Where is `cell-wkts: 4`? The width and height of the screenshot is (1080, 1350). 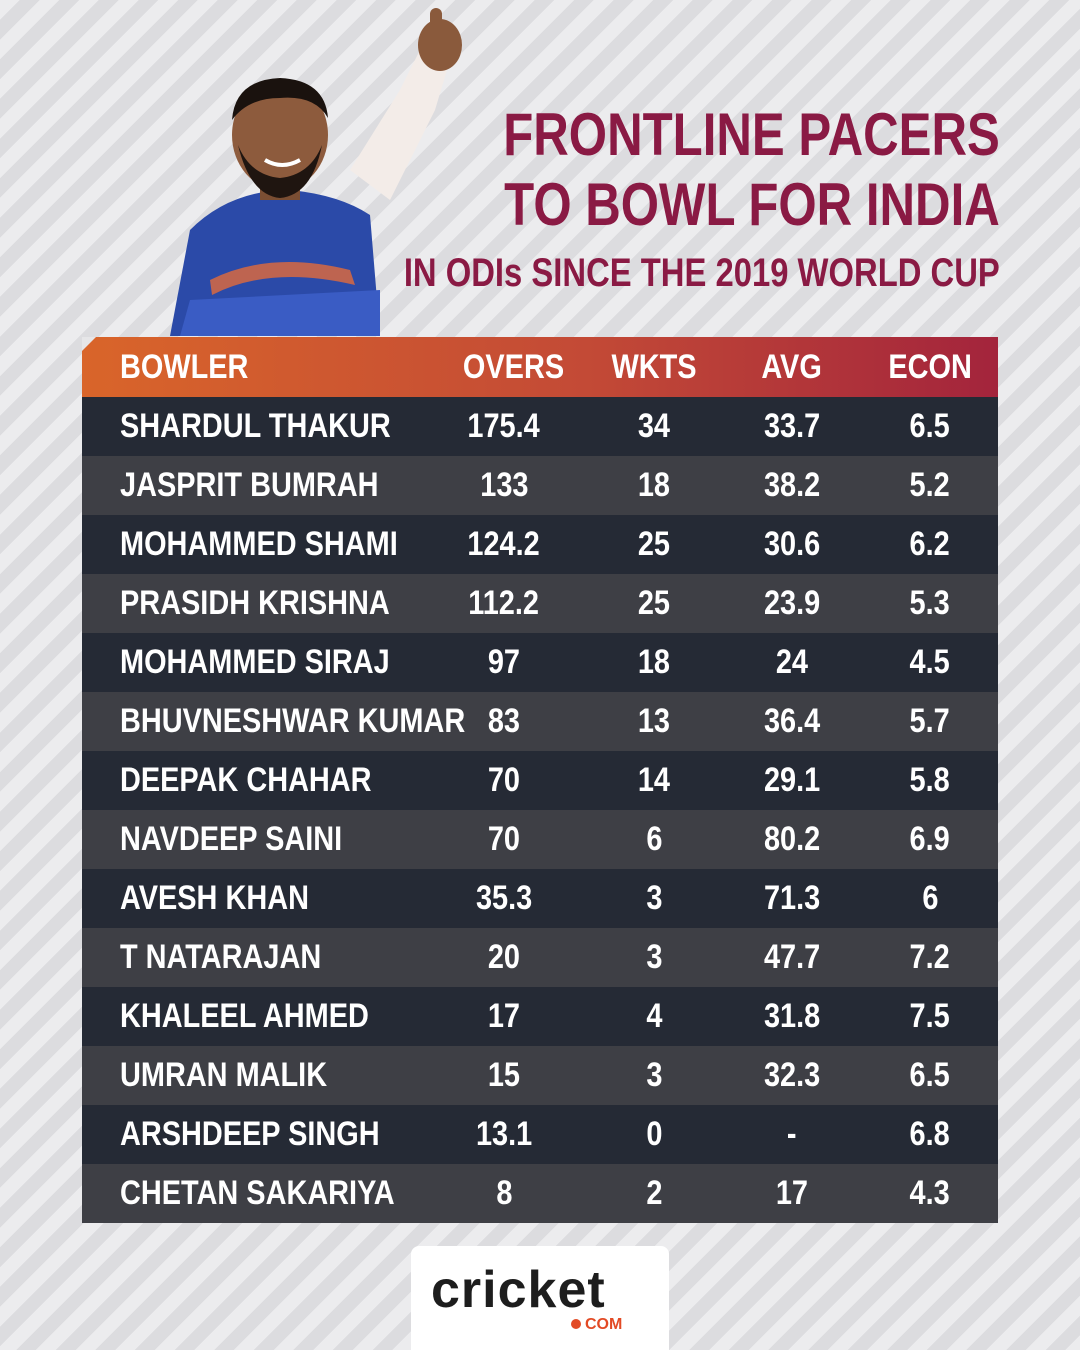
cell-wkts: 4 is located at coordinates (654, 1016).